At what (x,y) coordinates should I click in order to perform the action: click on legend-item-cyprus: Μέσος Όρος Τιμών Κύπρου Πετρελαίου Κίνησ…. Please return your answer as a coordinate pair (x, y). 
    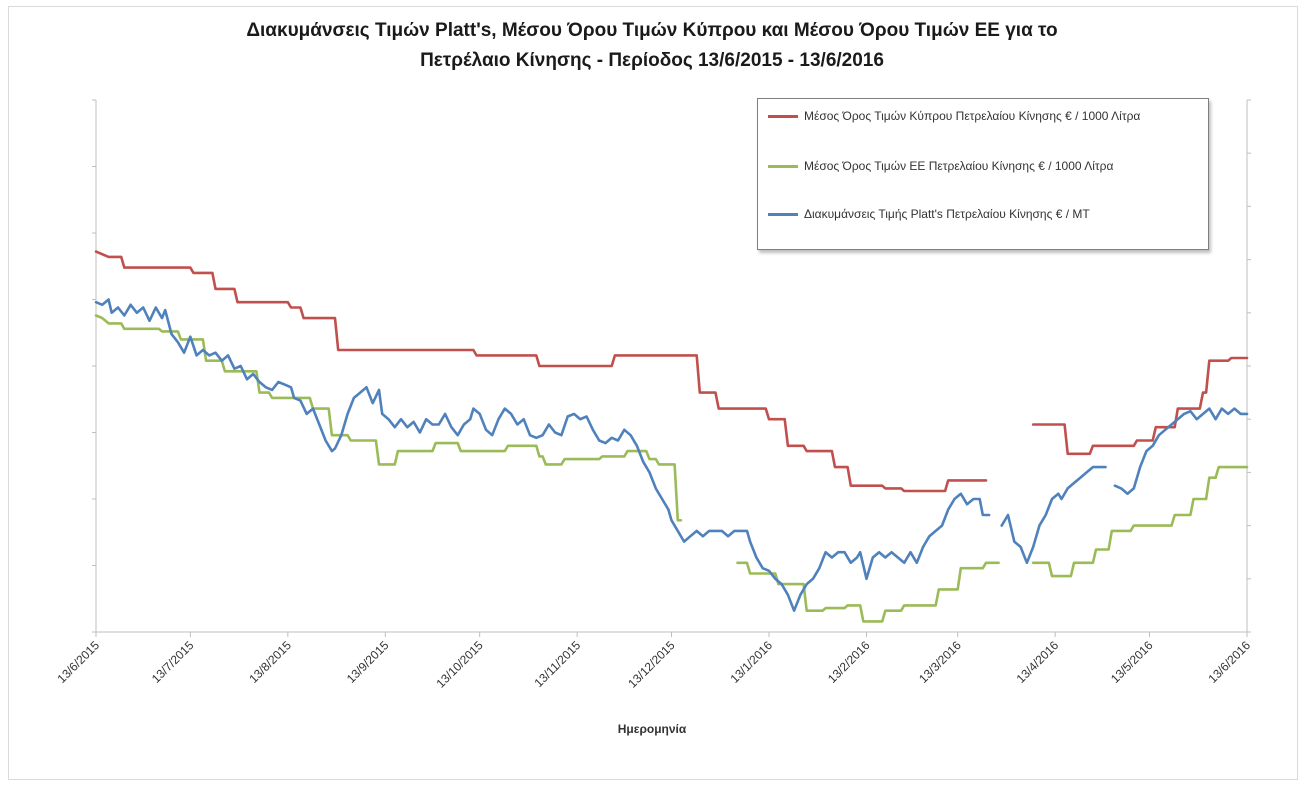
    Looking at the image, I should click on (981, 116).